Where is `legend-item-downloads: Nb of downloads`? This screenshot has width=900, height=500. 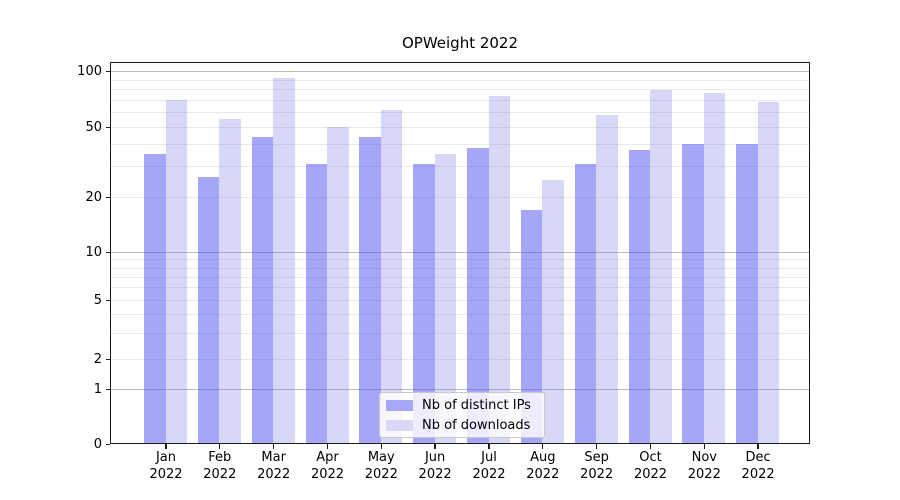
legend-item-downloads: Nb of downloads is located at coordinates (462, 425).